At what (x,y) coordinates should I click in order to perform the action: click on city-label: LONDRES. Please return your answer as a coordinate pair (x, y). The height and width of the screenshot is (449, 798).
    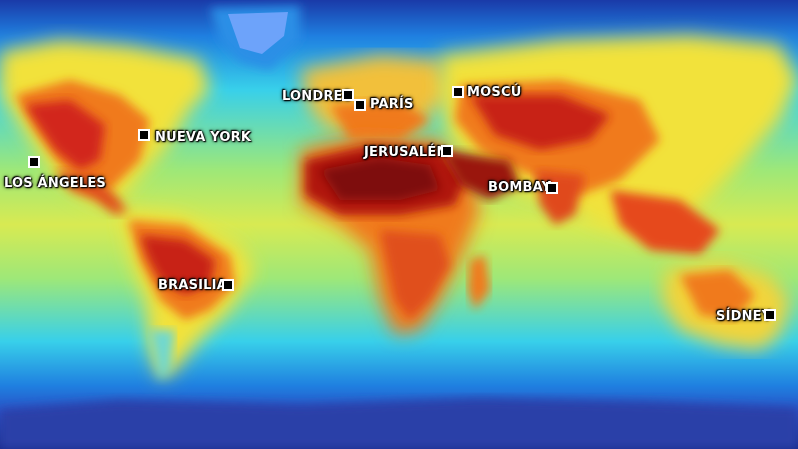
    Looking at the image, I should click on (317, 96).